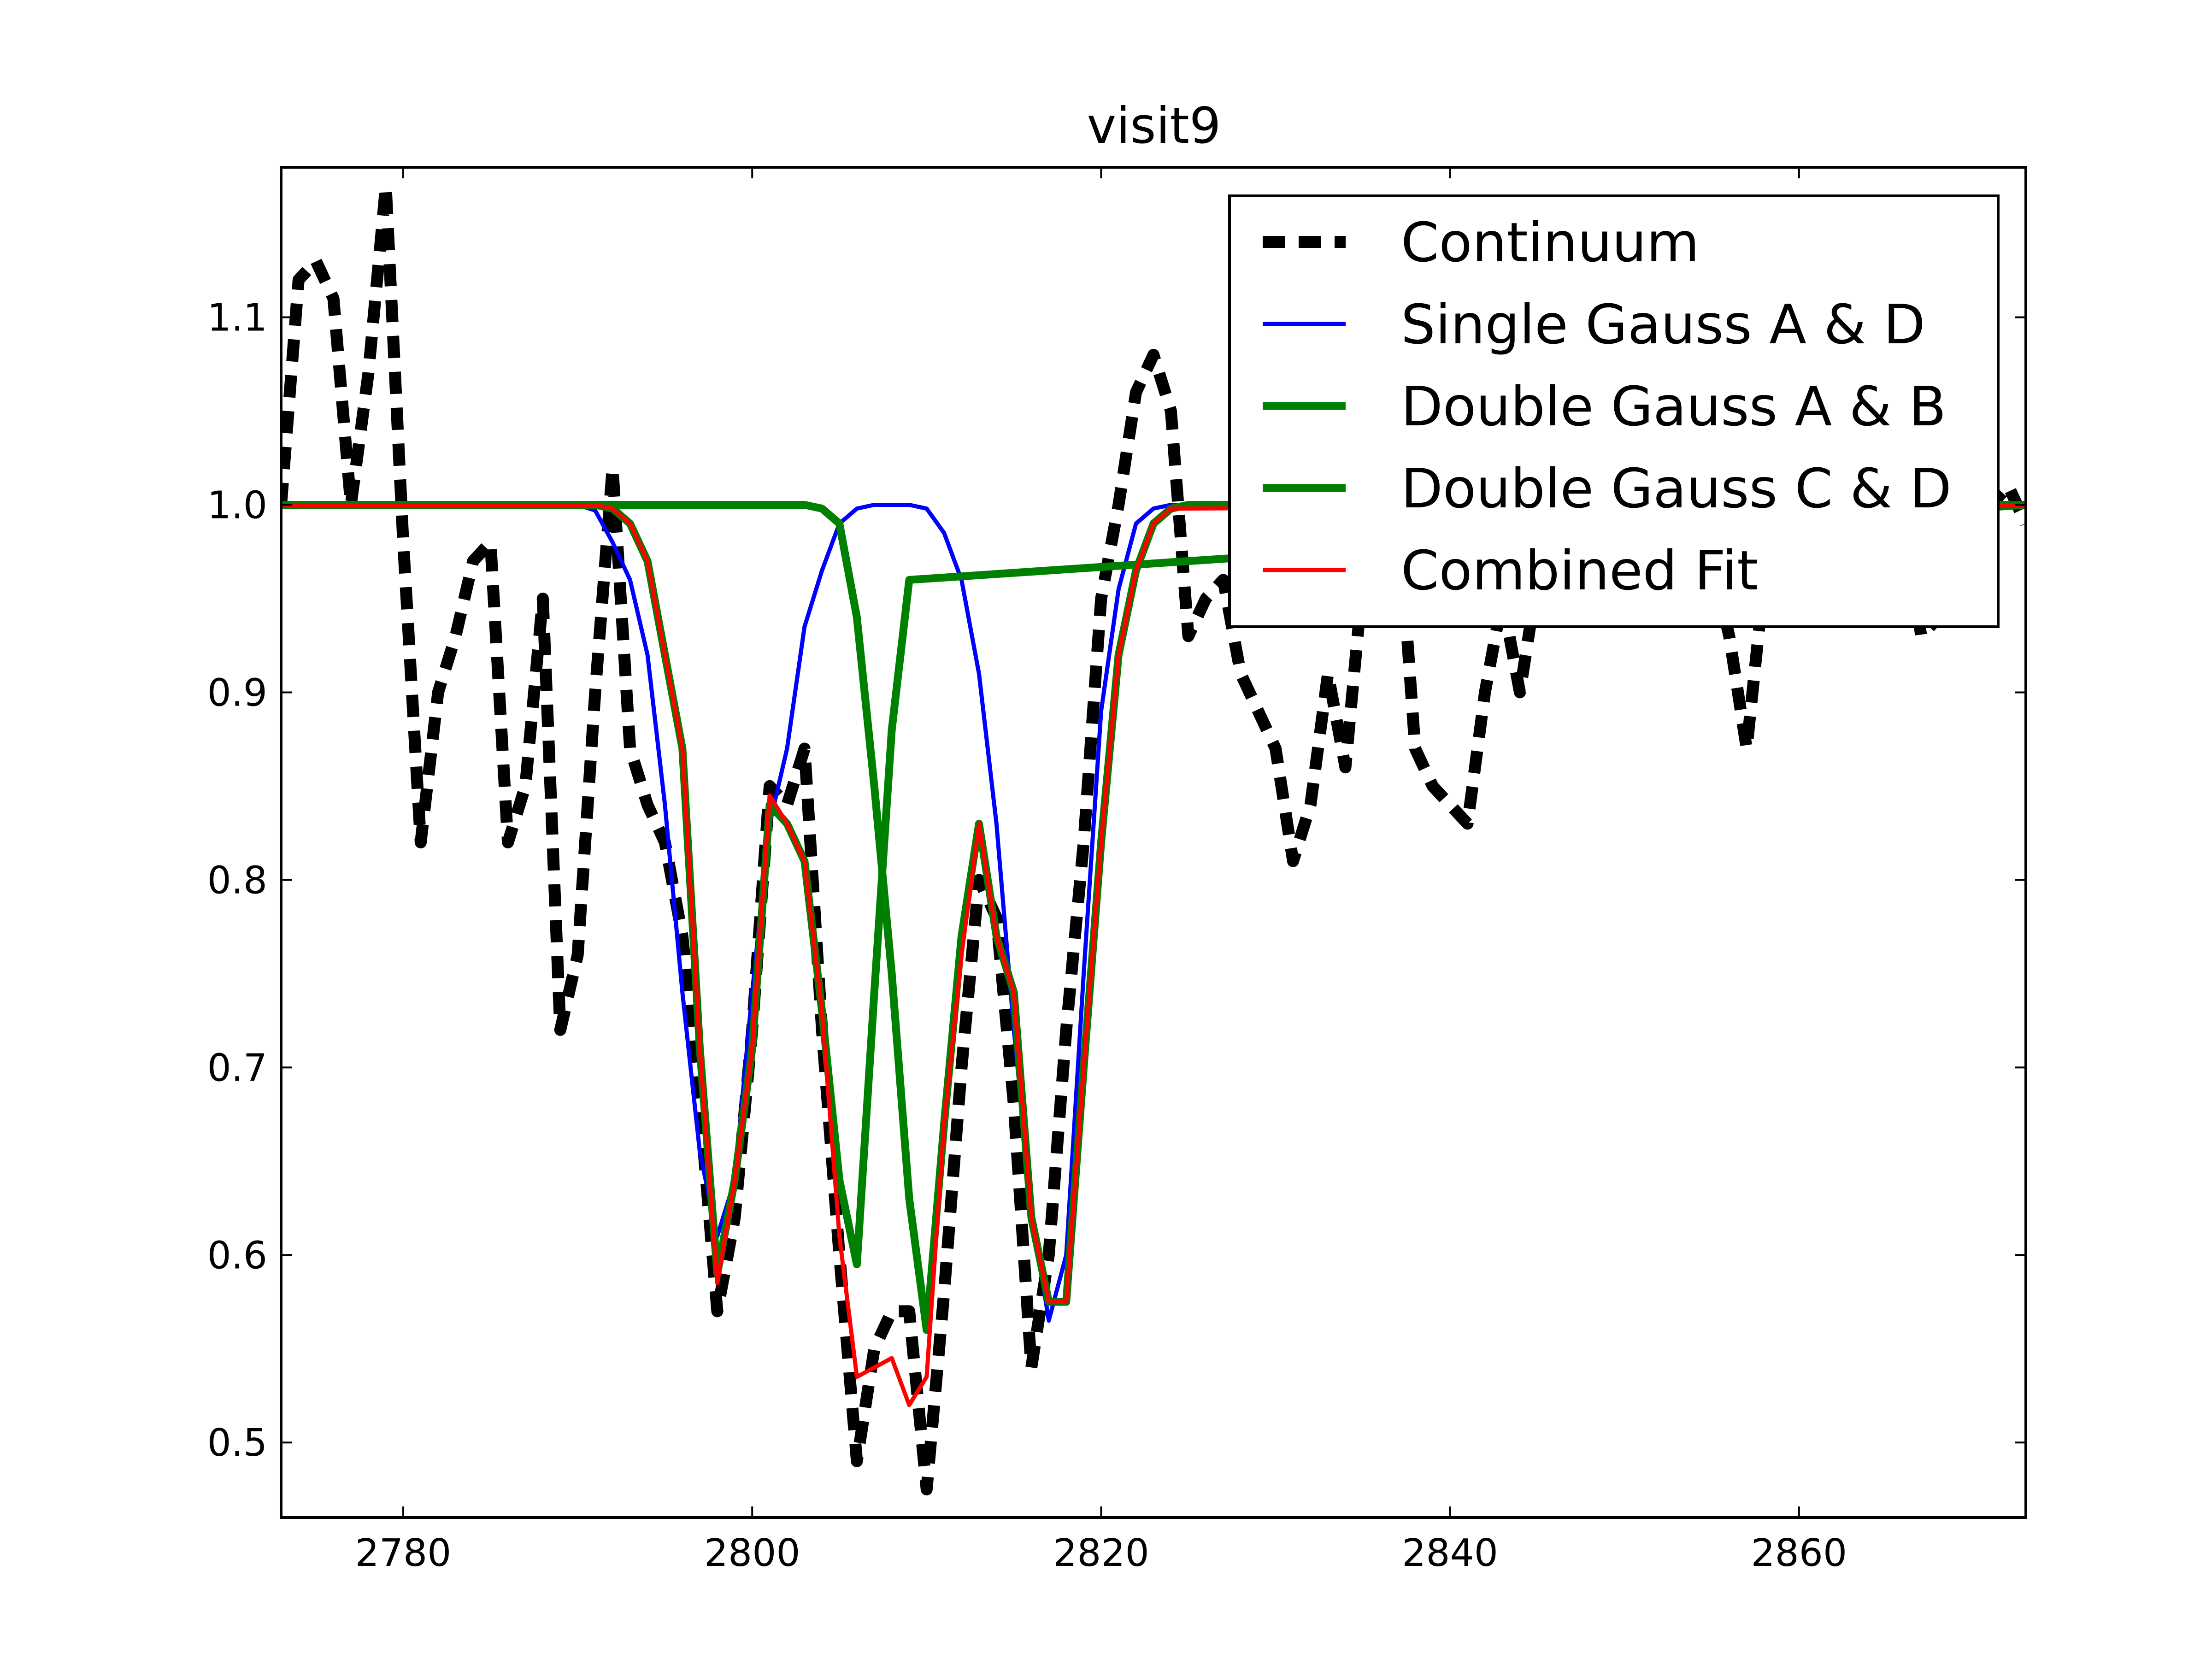 This screenshot has width=2212, height=1659. Describe the element at coordinates (1101, 1553) in the screenshot. I see `x-tick-label: 2820` at that location.